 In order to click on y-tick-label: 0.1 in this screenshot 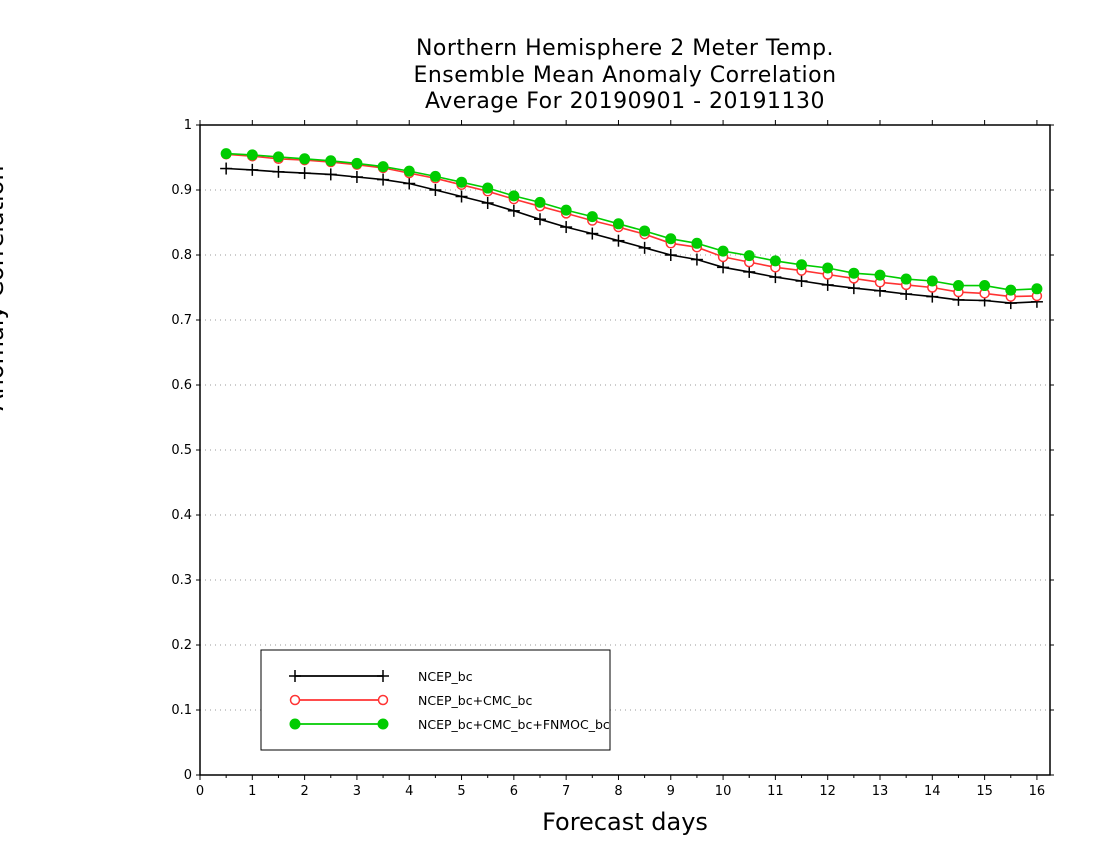, I will do `click(181, 710)`.